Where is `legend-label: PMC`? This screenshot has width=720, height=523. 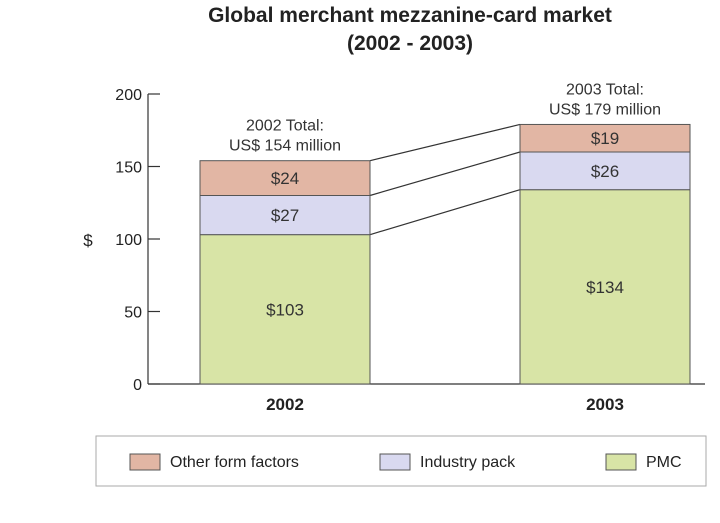 legend-label: PMC is located at coordinates (664, 462).